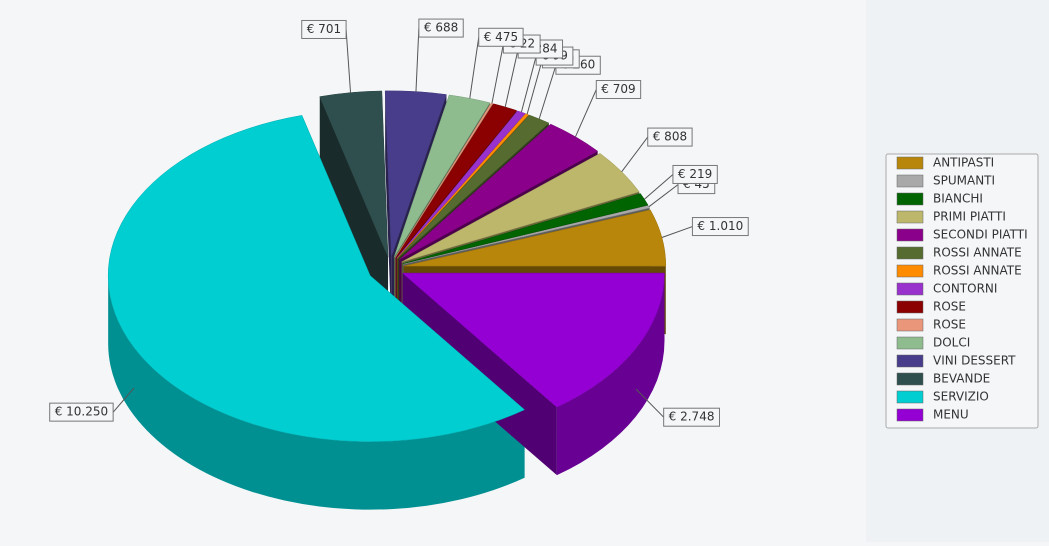 The height and width of the screenshot is (546, 1049). What do you see at coordinates (980, 235) in the screenshot?
I see `legend-label: SECONDI PIATTI` at bounding box center [980, 235].